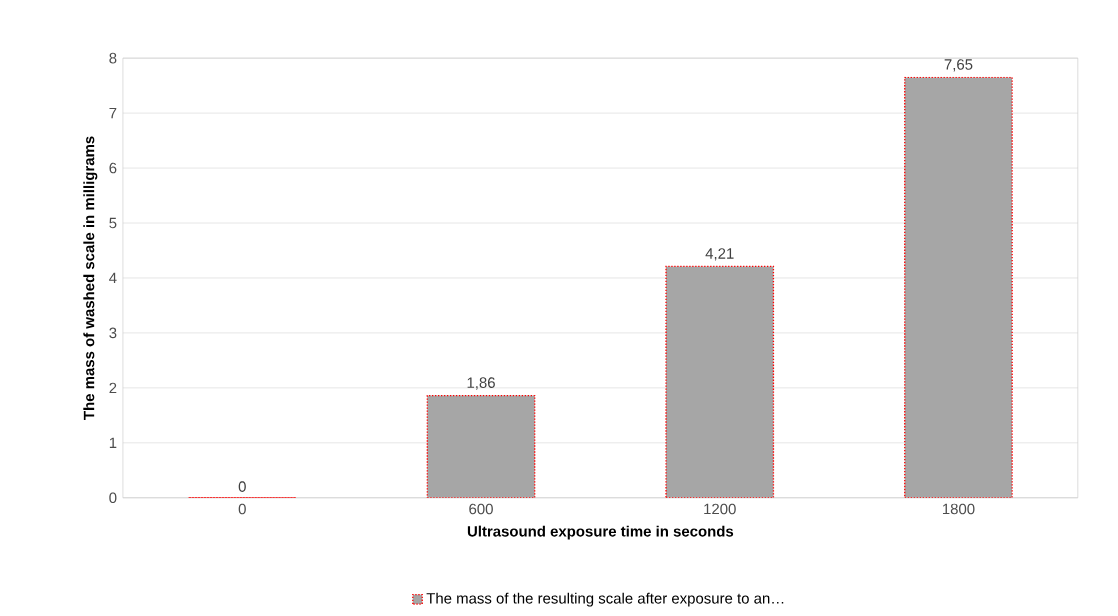  Describe the element at coordinates (720, 509) in the screenshot. I see `x-tick-label: 1200` at that location.